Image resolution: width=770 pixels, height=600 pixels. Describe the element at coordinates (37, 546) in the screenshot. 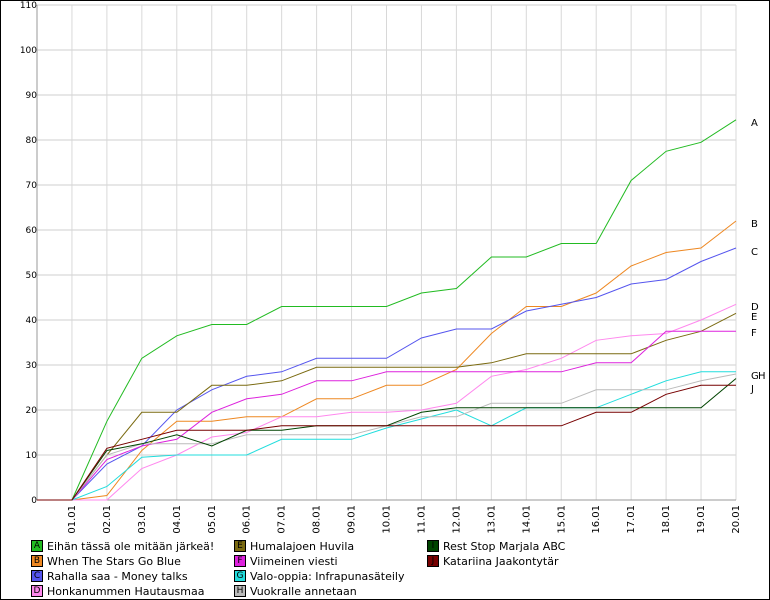

I see `legend-swatch: A` at that location.